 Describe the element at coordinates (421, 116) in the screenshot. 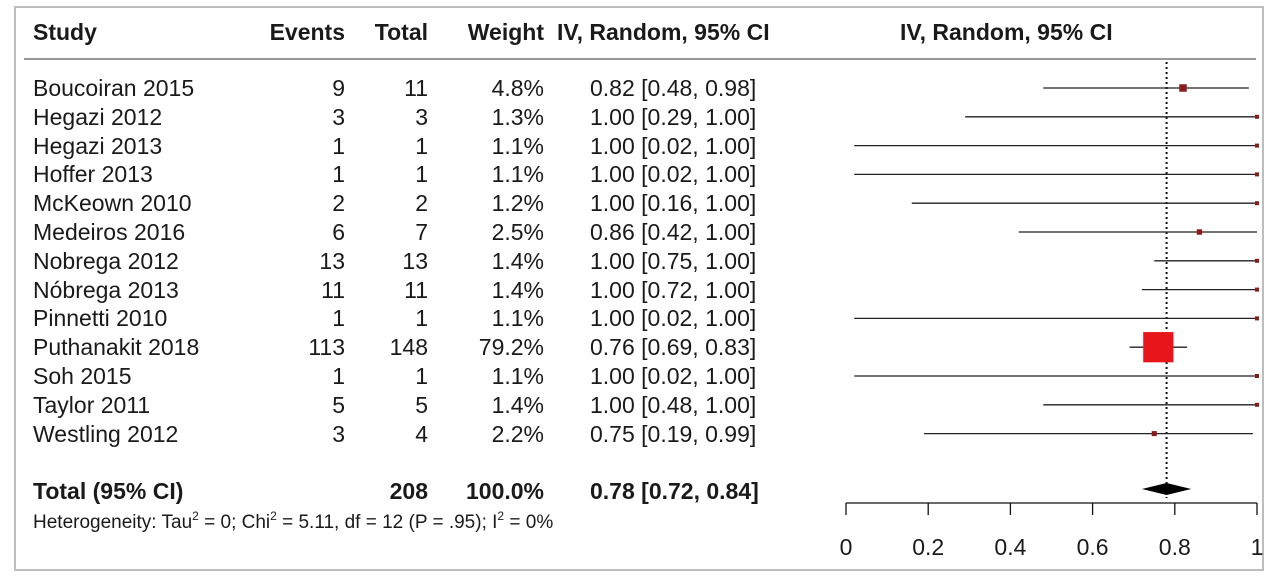

I see `study-total: 3` at that location.